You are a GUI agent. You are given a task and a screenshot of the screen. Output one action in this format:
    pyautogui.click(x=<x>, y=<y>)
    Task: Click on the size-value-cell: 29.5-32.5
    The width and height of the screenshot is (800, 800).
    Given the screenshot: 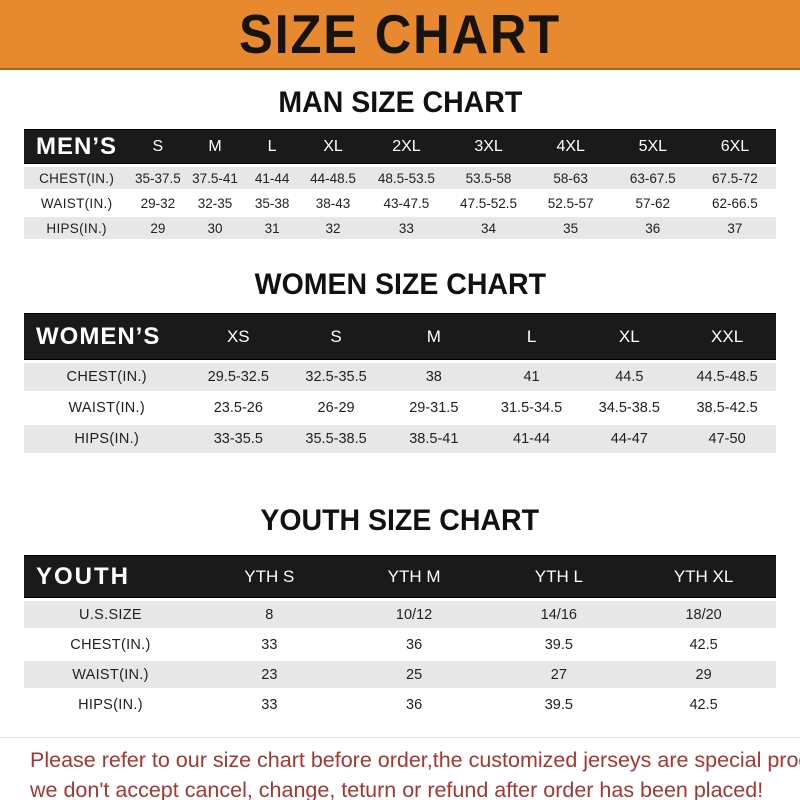 What is the action you would take?
    pyautogui.click(x=238, y=377)
    